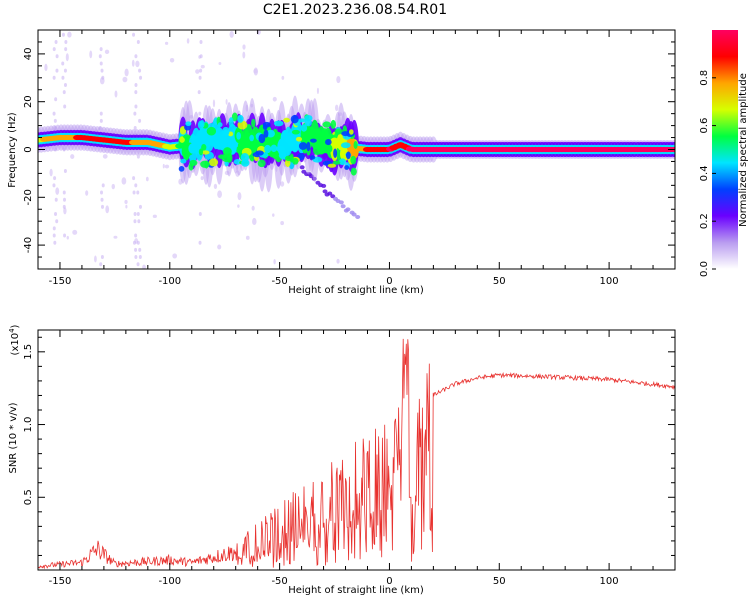  Describe the element at coordinates (28, 352) in the screenshot. I see `snr-y-tick-label: 1.5` at that location.